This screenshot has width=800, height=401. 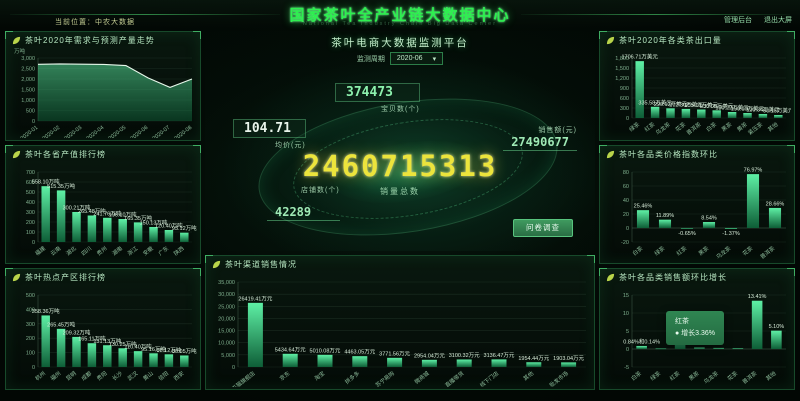 I want to click on svg-text: 长沙, so click(x=117, y=375).